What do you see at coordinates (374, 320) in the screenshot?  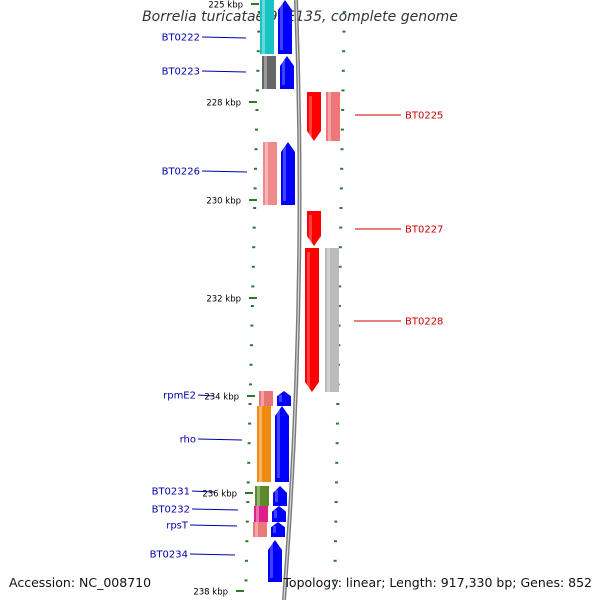 I see `gene-bt0228: BT0228` at bounding box center [374, 320].